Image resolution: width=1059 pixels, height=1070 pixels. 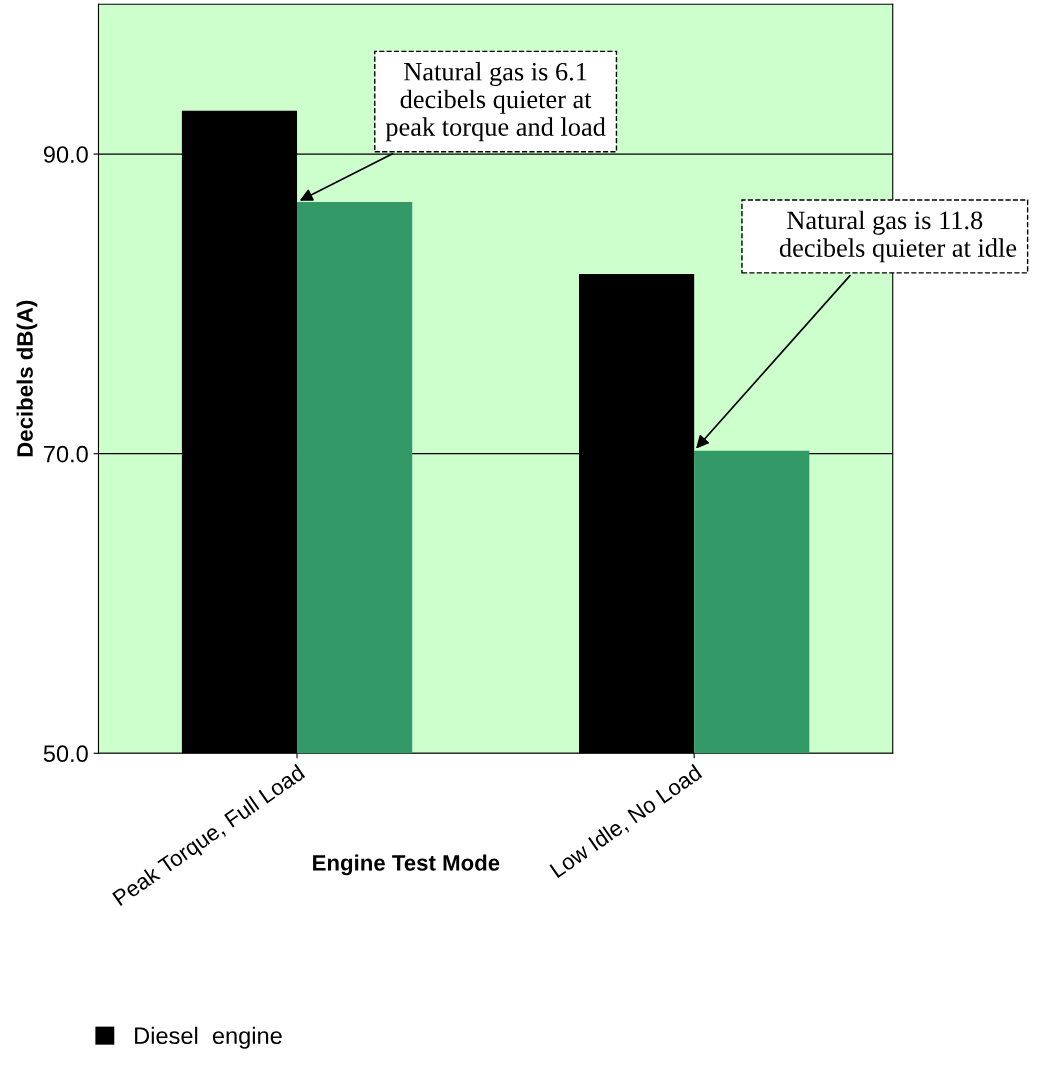 I want to click on y-tick-label: 50.0, so click(x=65, y=754).